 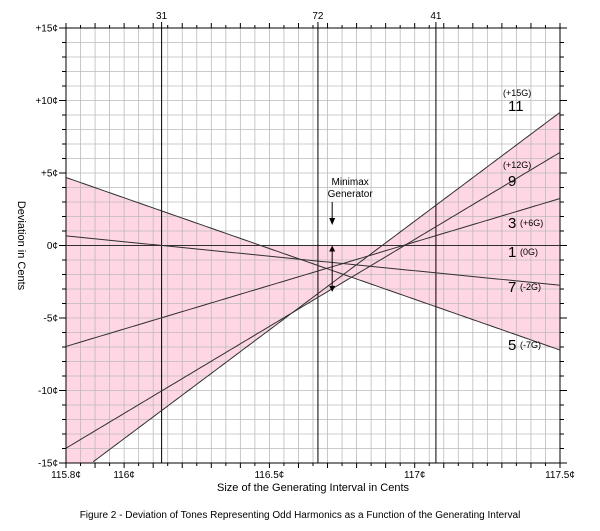 I want to click on y-tick-label: +15¢, so click(x=46, y=29).